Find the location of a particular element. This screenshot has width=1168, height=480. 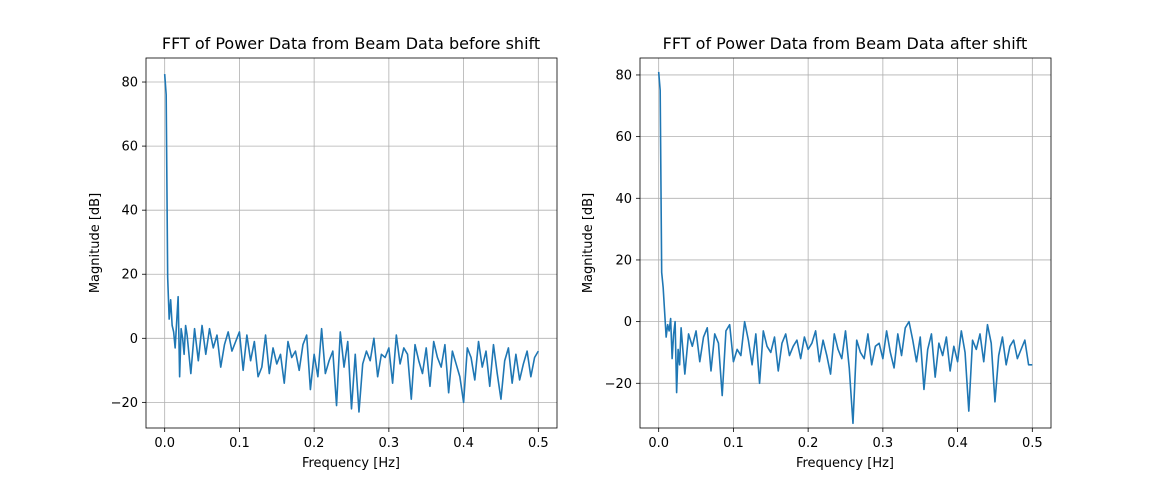

y-axis-label-after-shift: Magnitude [dB] is located at coordinates (588, 243).